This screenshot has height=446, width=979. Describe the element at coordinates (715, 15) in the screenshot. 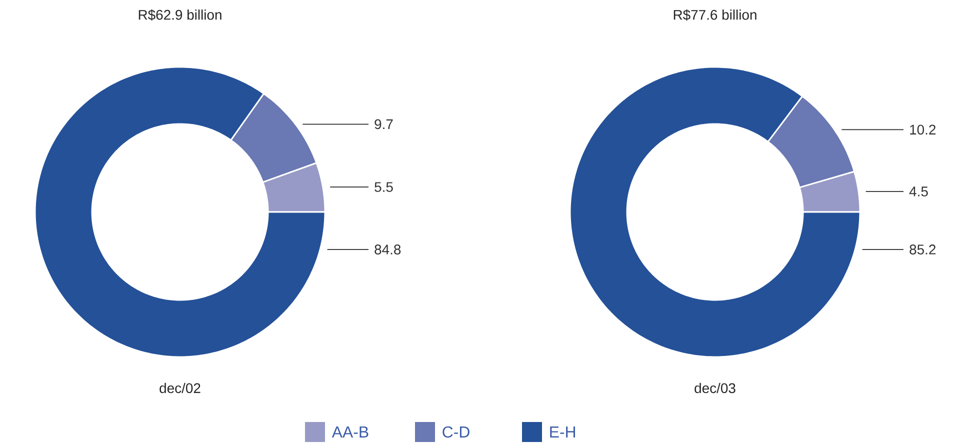

I see `chart-title: R$77.6 billion` at that location.